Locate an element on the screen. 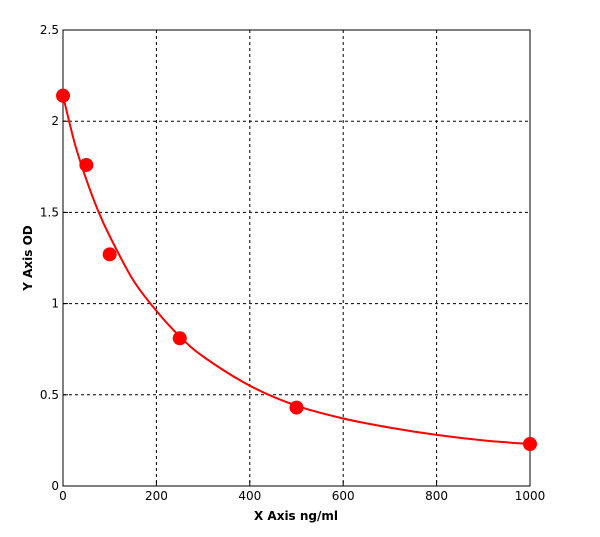  y-tick-label: 1.5 is located at coordinates (49, 212).